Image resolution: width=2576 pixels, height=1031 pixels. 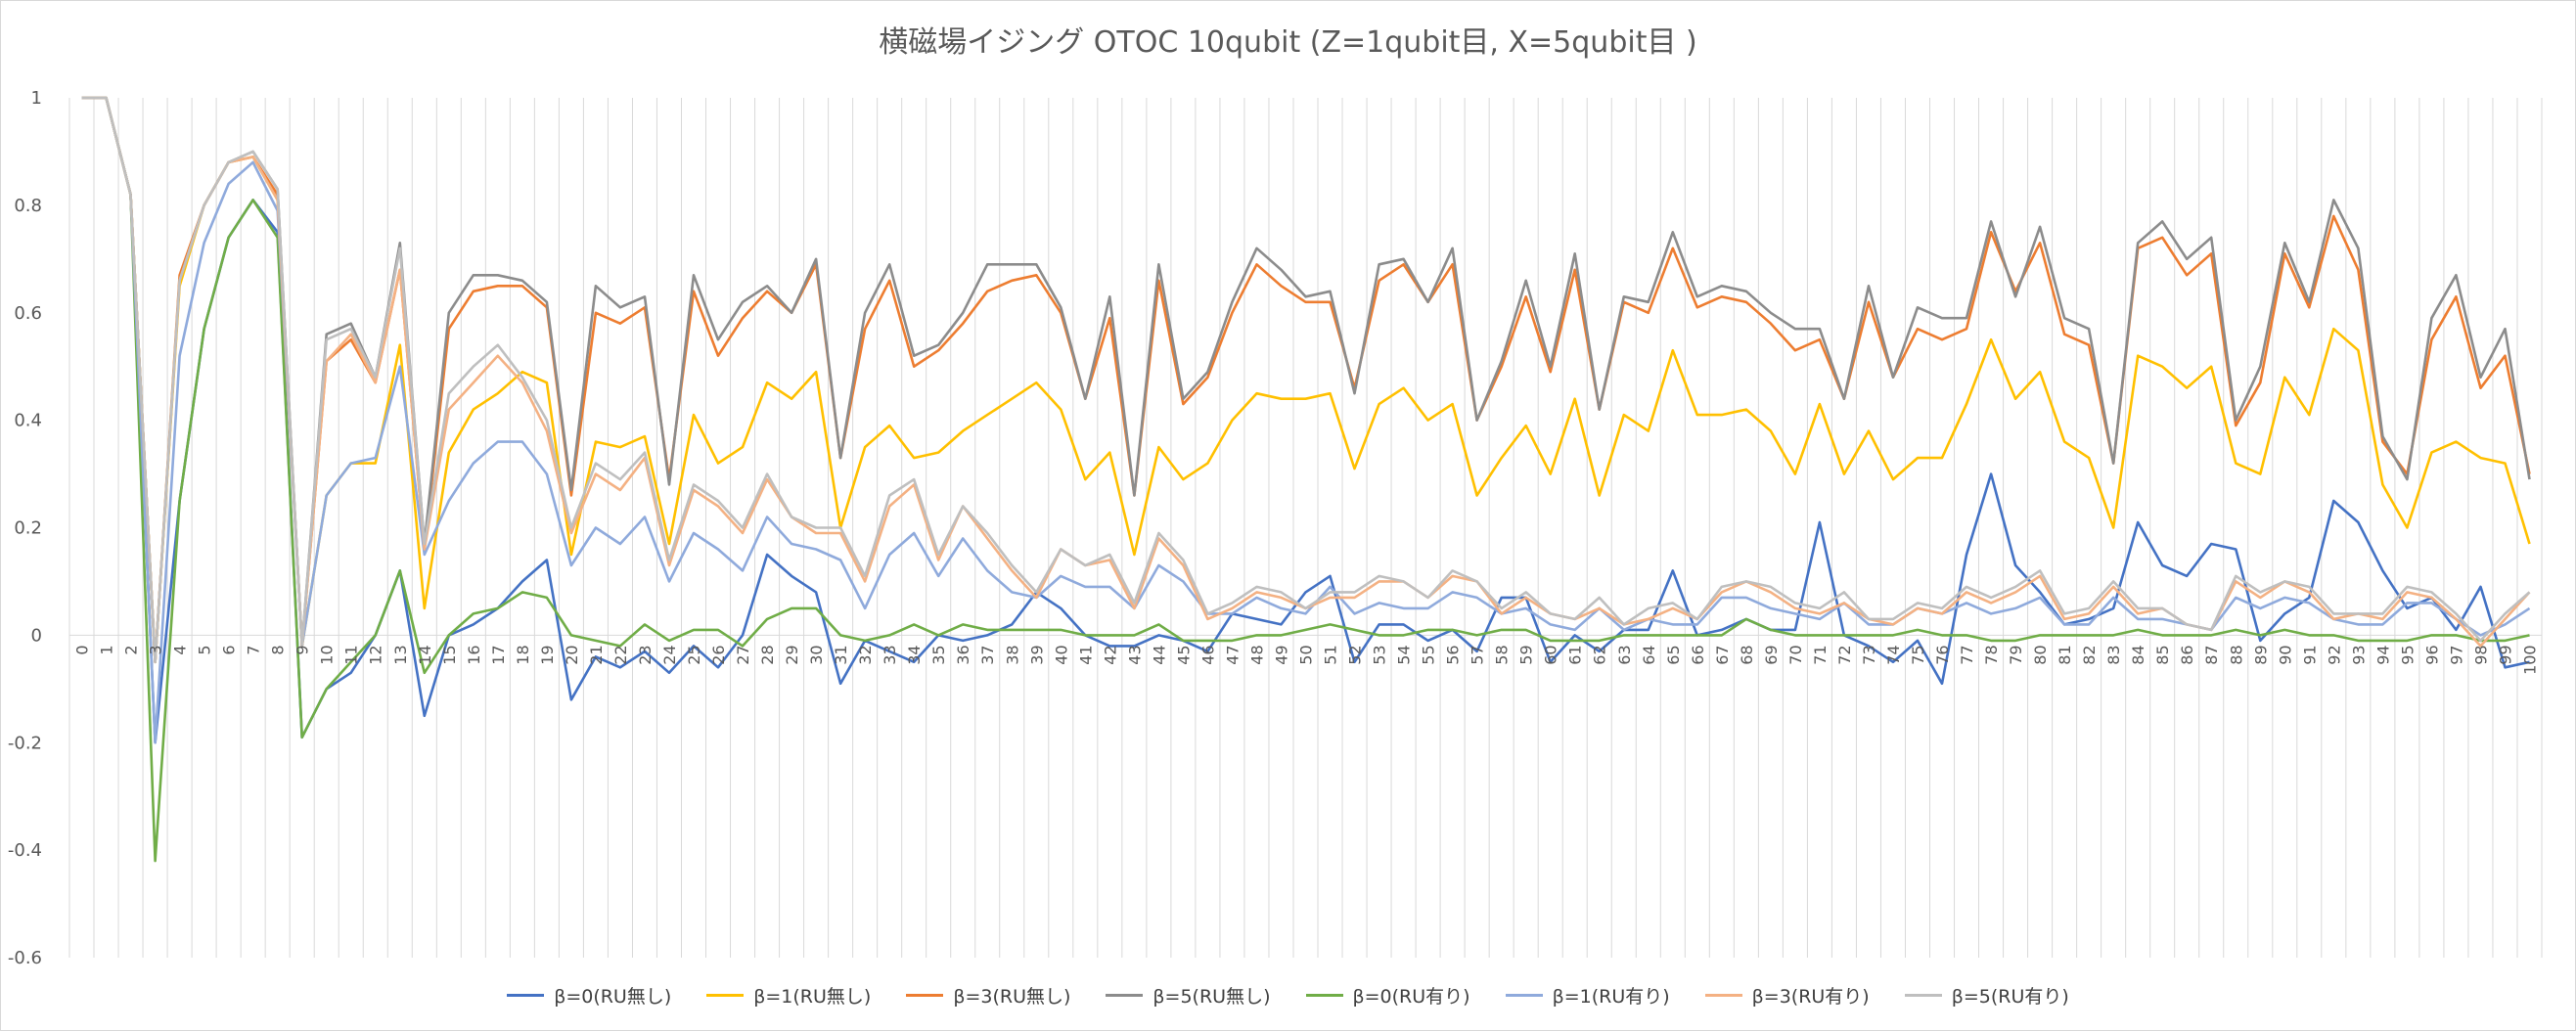 I want to click on x-tick-label: 9, so click(x=303, y=649).